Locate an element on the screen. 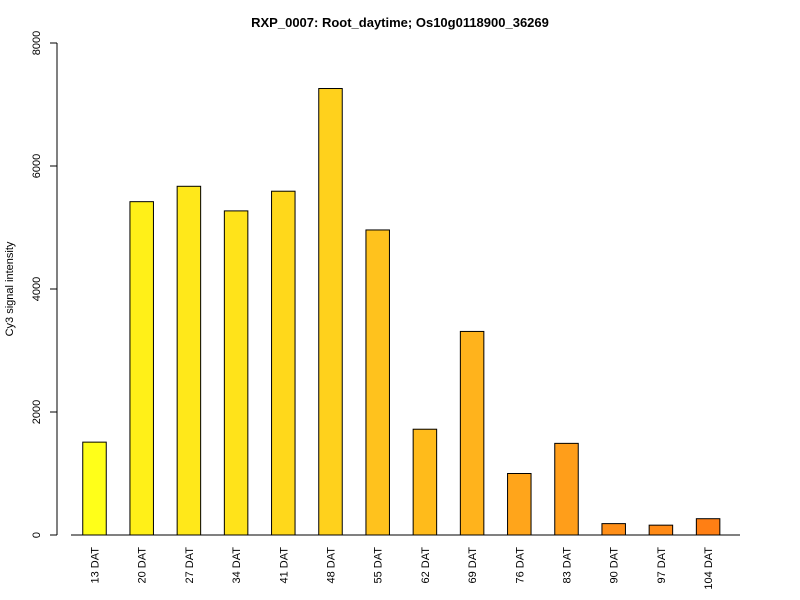  y-tick-label: 2000 is located at coordinates (37, 412).